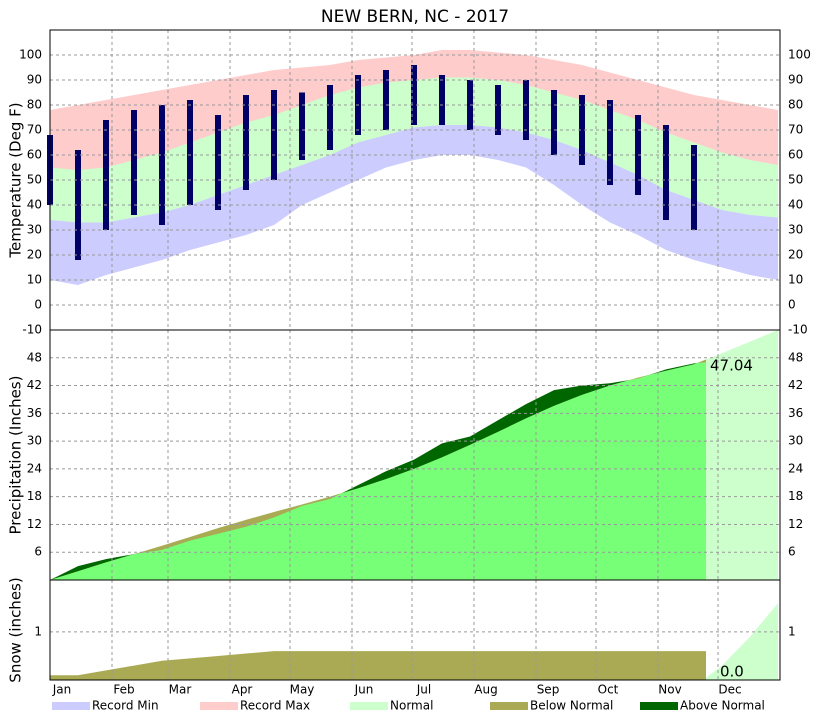 The height and width of the screenshot is (720, 830). Describe the element at coordinates (34, 130) in the screenshot. I see `y-tick-label: 70` at that location.